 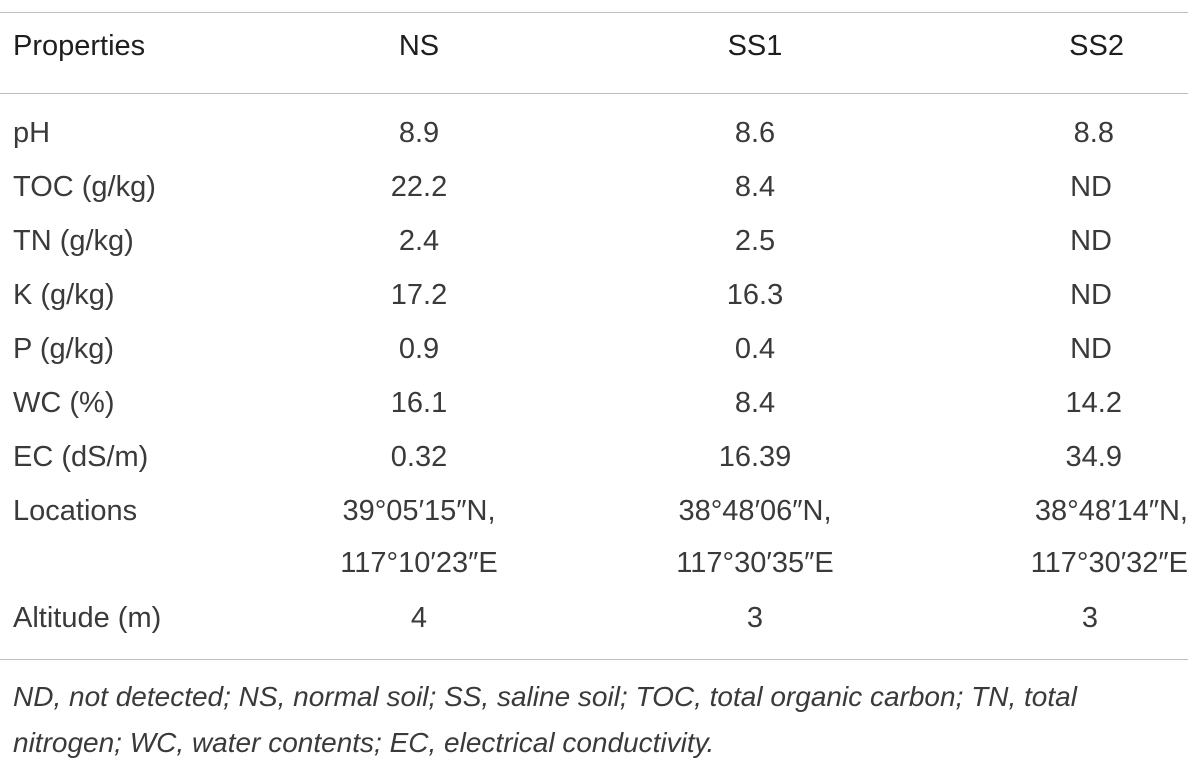 I want to click on ns-cell: 16.1, so click(x=419, y=403).